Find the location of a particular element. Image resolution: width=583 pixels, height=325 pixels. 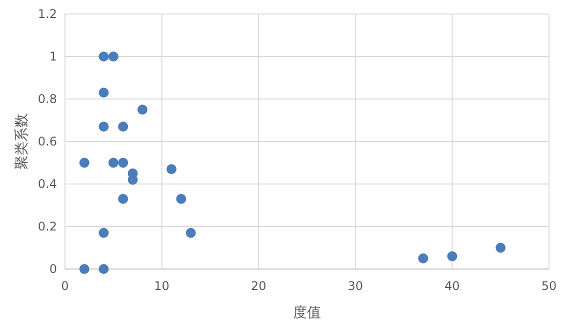

y-tick-label: 0.8 is located at coordinates (47, 99).